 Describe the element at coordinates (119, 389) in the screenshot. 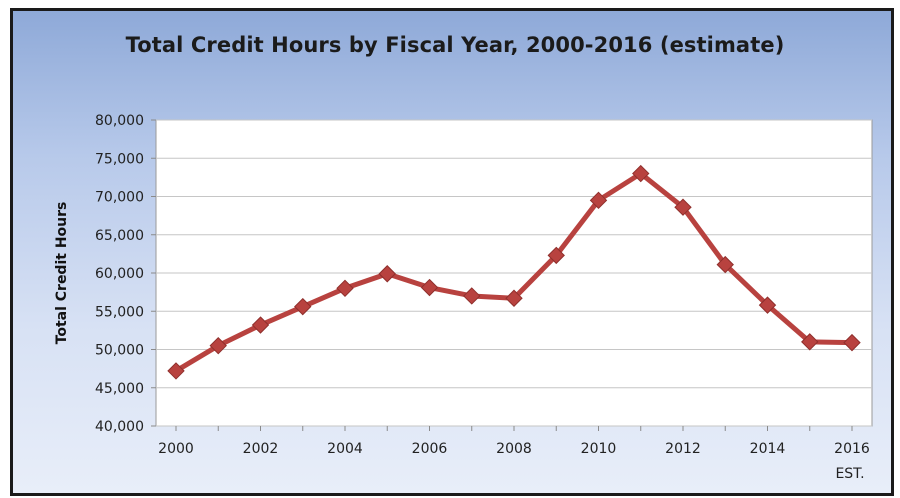

I see `y-tick-label: 45,000` at that location.